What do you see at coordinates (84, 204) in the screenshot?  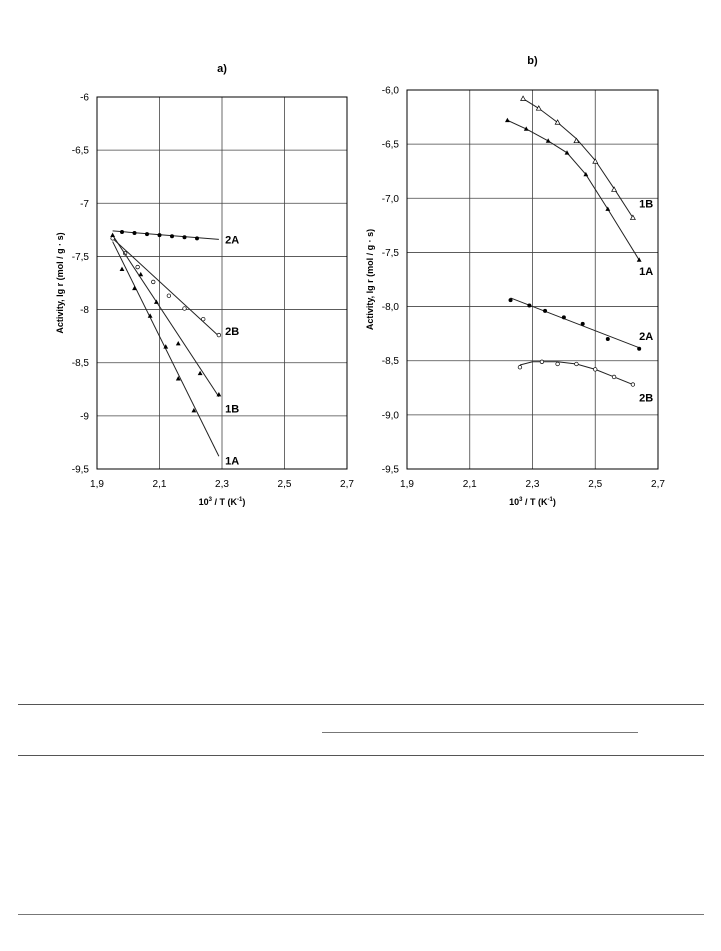 I see `y-tick-label: -7` at bounding box center [84, 204].